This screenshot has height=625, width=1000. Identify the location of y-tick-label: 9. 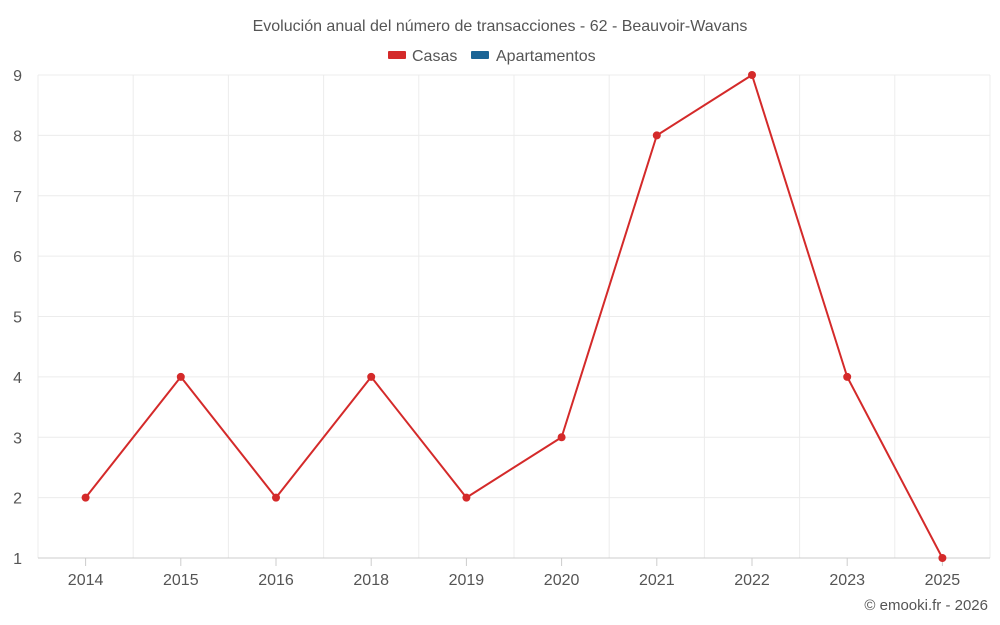
(17, 76).